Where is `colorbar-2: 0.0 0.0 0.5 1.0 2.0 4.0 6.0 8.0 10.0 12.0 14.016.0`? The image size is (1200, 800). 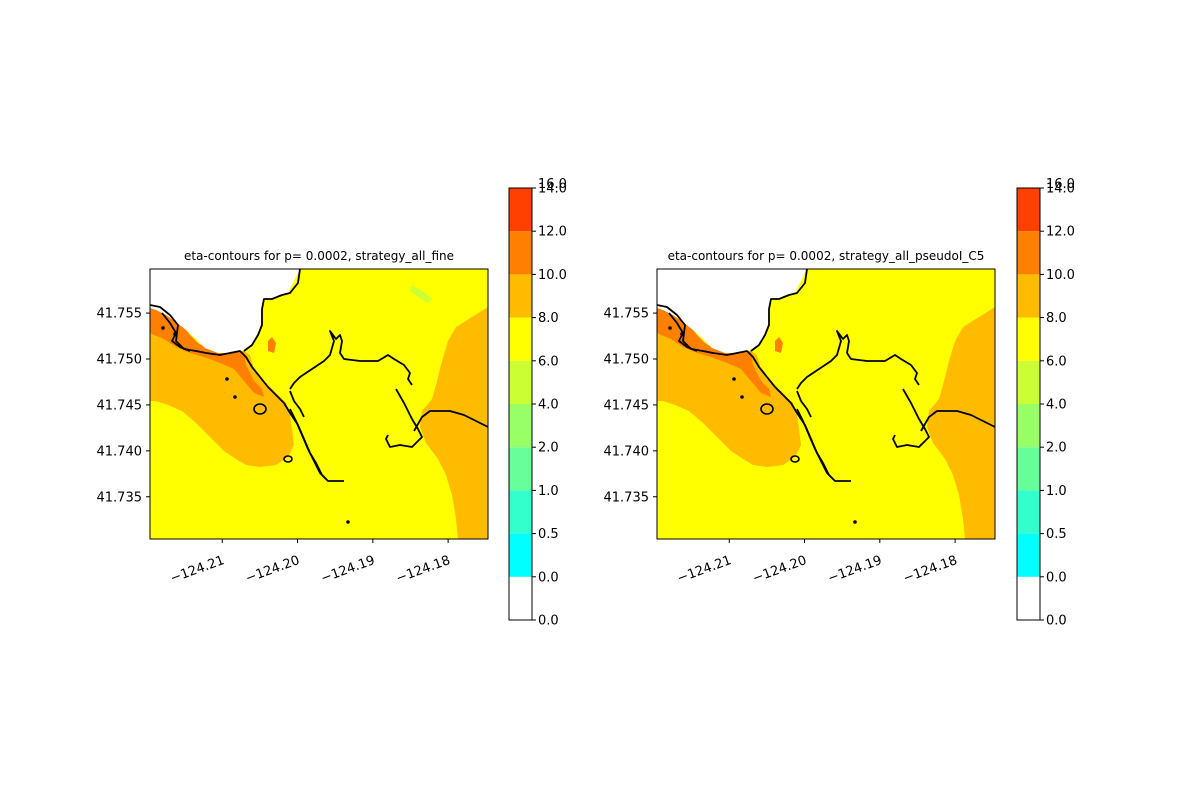 colorbar-2: 0.0 0.0 0.5 1.0 2.0 4.0 6.0 8.0 10.0 12.0 14.016.0 is located at coordinates (1045, 403).